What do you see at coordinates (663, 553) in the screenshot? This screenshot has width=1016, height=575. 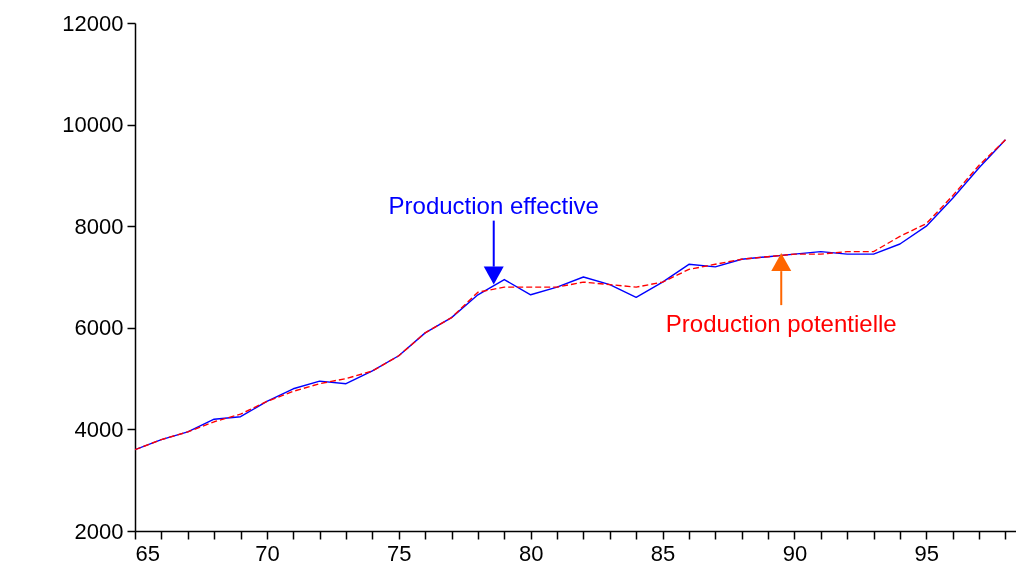 I see `x-tick-label: 85` at bounding box center [663, 553].